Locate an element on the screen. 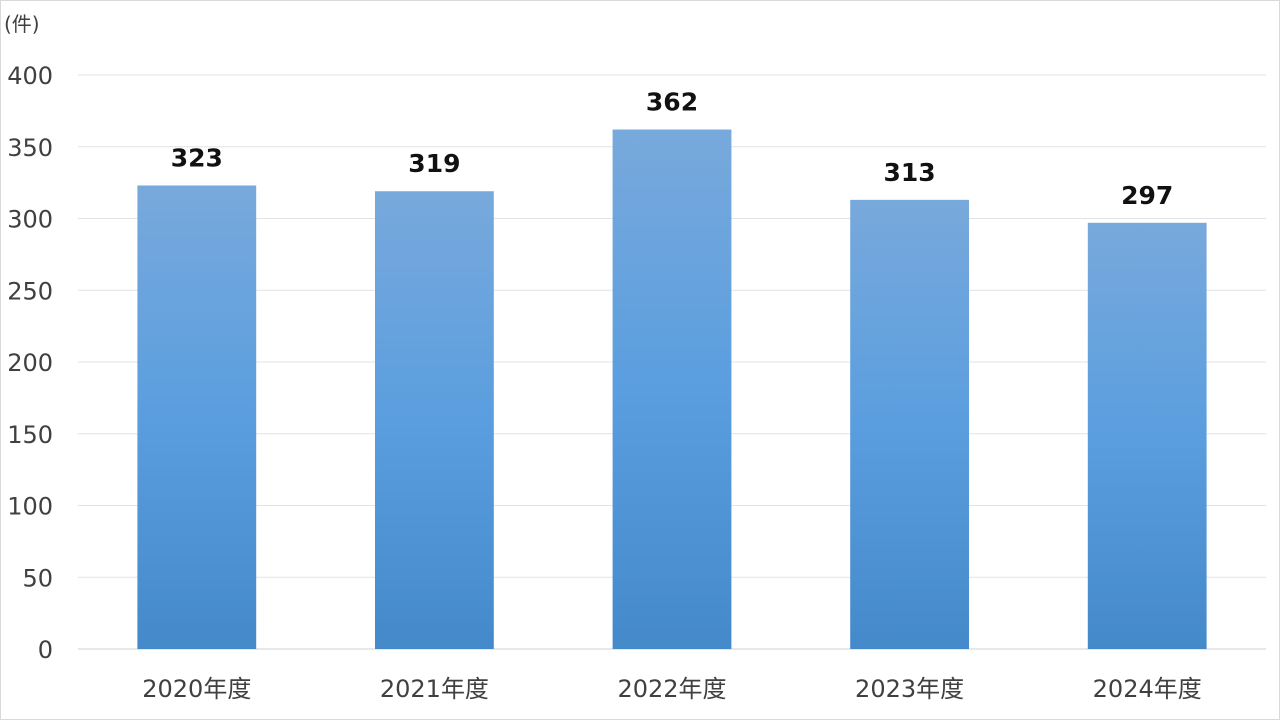 The height and width of the screenshot is (720, 1280). x-tick-label: 2024年度 is located at coordinates (1147, 689).